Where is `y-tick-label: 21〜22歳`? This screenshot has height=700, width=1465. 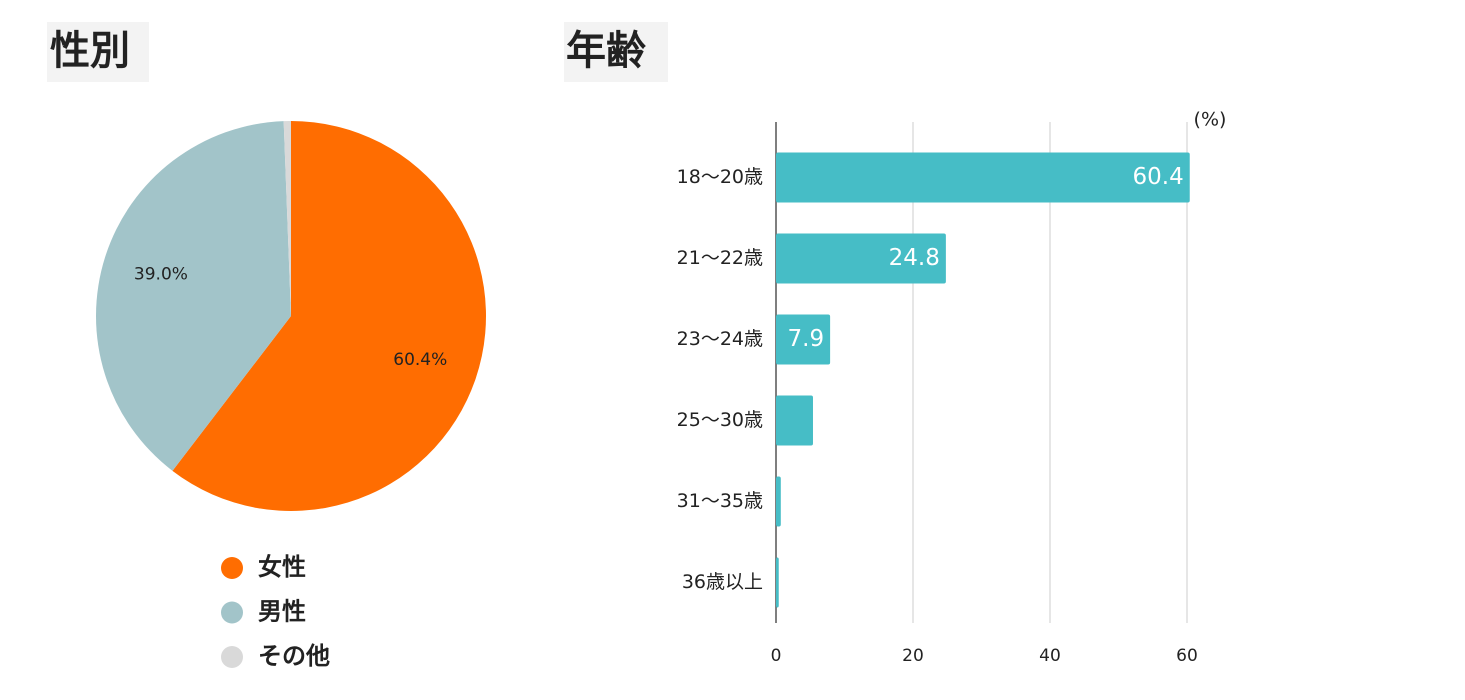
y-tick-label: 21〜22歳 is located at coordinates (720, 258).